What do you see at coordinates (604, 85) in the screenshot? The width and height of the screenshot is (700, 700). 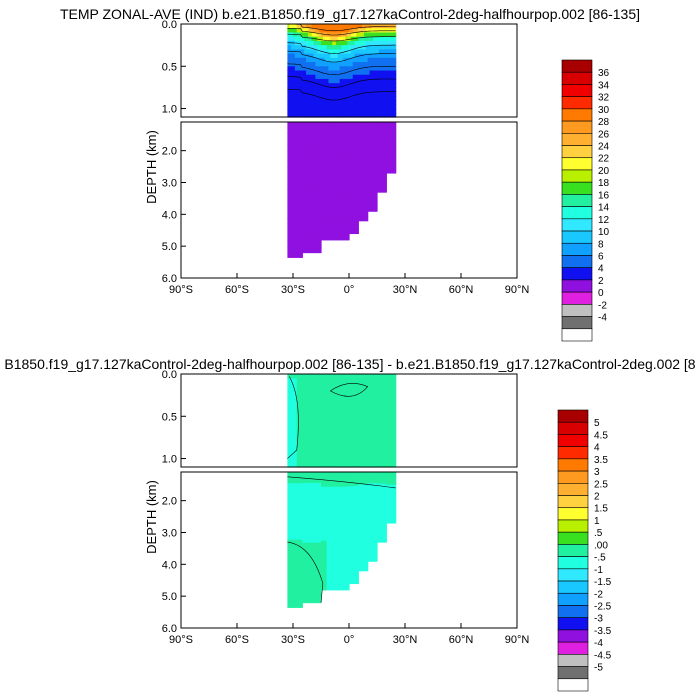 I see `colorbar-label: 34` at bounding box center [604, 85].